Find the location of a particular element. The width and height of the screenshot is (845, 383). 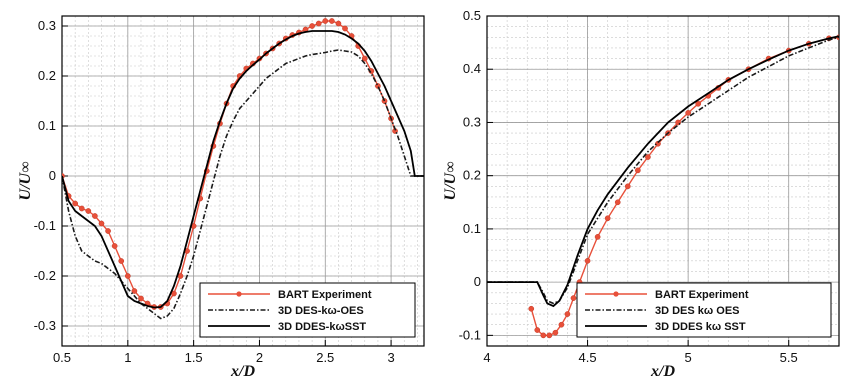

x-tick-label: 0.5 is located at coordinates (62, 357).